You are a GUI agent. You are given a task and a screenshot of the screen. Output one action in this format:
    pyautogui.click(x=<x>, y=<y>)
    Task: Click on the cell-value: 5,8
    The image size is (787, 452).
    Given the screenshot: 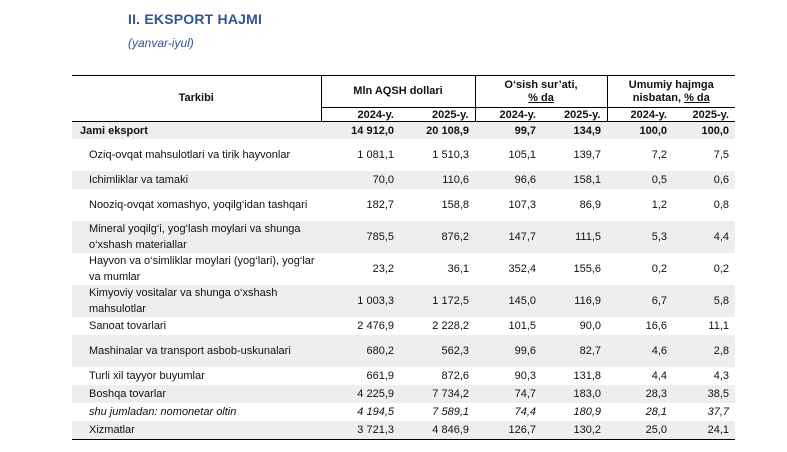 What is the action you would take?
    pyautogui.click(x=704, y=301)
    